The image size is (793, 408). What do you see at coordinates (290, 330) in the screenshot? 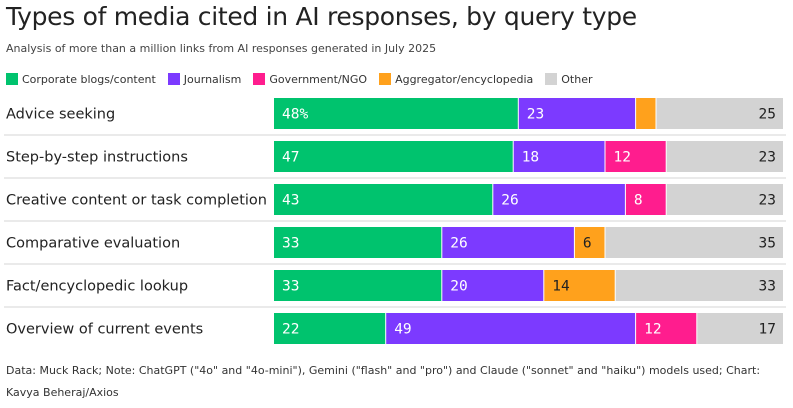
I see `data-label: 22` at bounding box center [290, 330].